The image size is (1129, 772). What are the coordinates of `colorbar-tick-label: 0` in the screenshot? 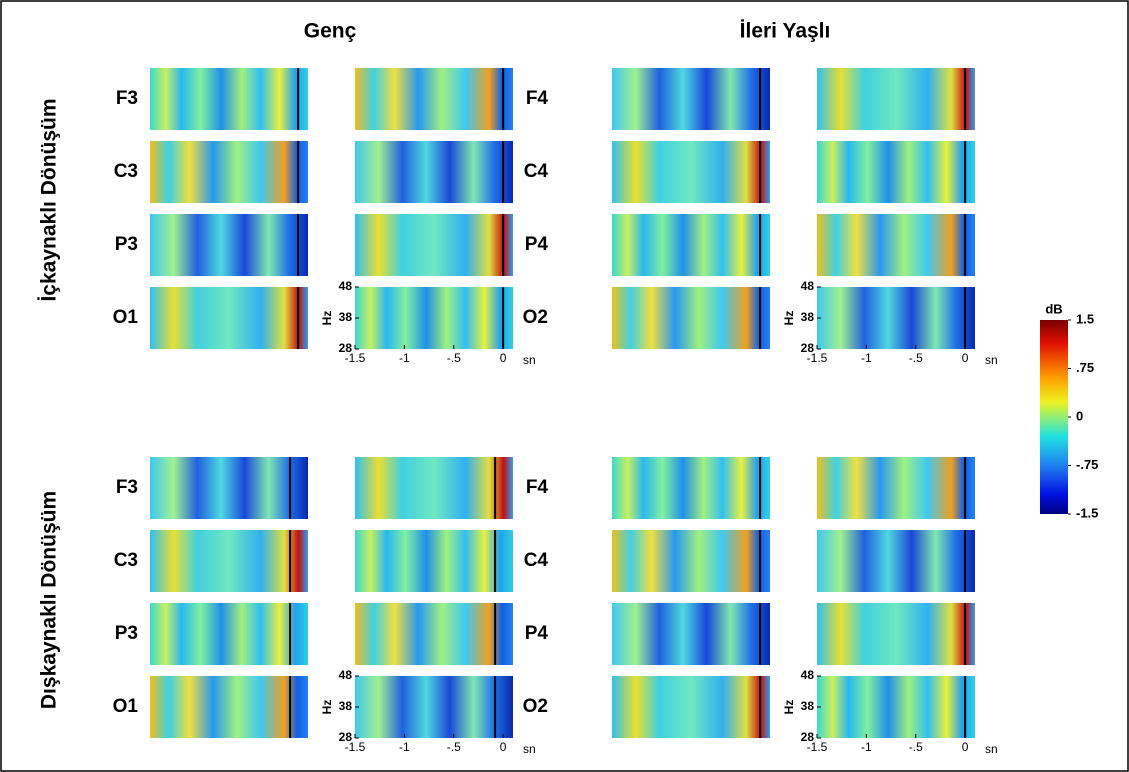 It's located at (1079, 415).